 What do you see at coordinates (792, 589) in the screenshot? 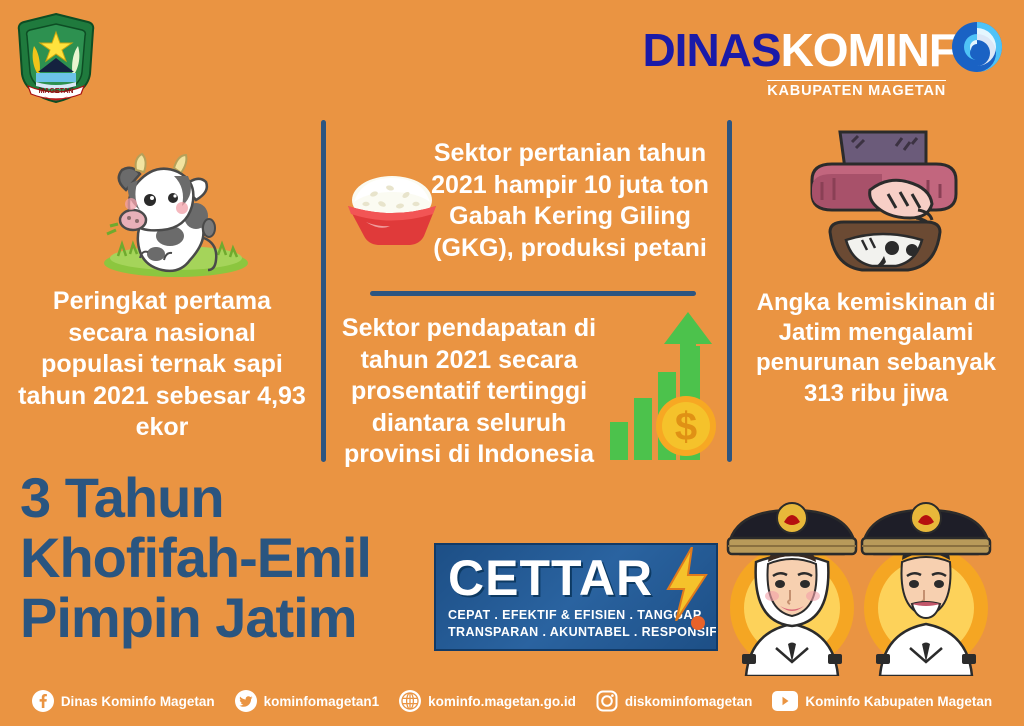
I see `portrait-khofifah` at bounding box center [792, 589].